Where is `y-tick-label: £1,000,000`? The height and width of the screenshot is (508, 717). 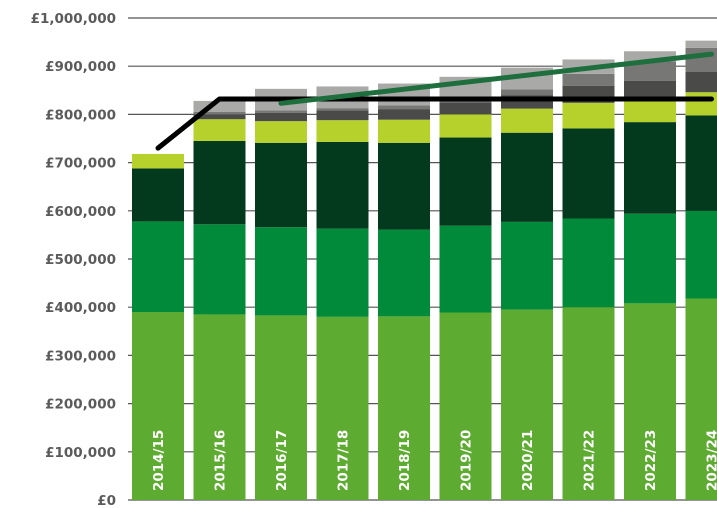
y-tick-label: £1,000,000 is located at coordinates (73, 19).